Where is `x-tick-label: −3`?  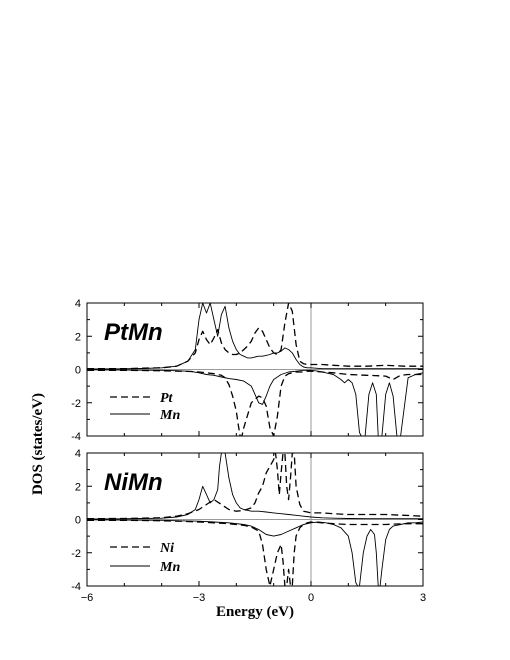 x-tick-label: −3 is located at coordinates (199, 598).